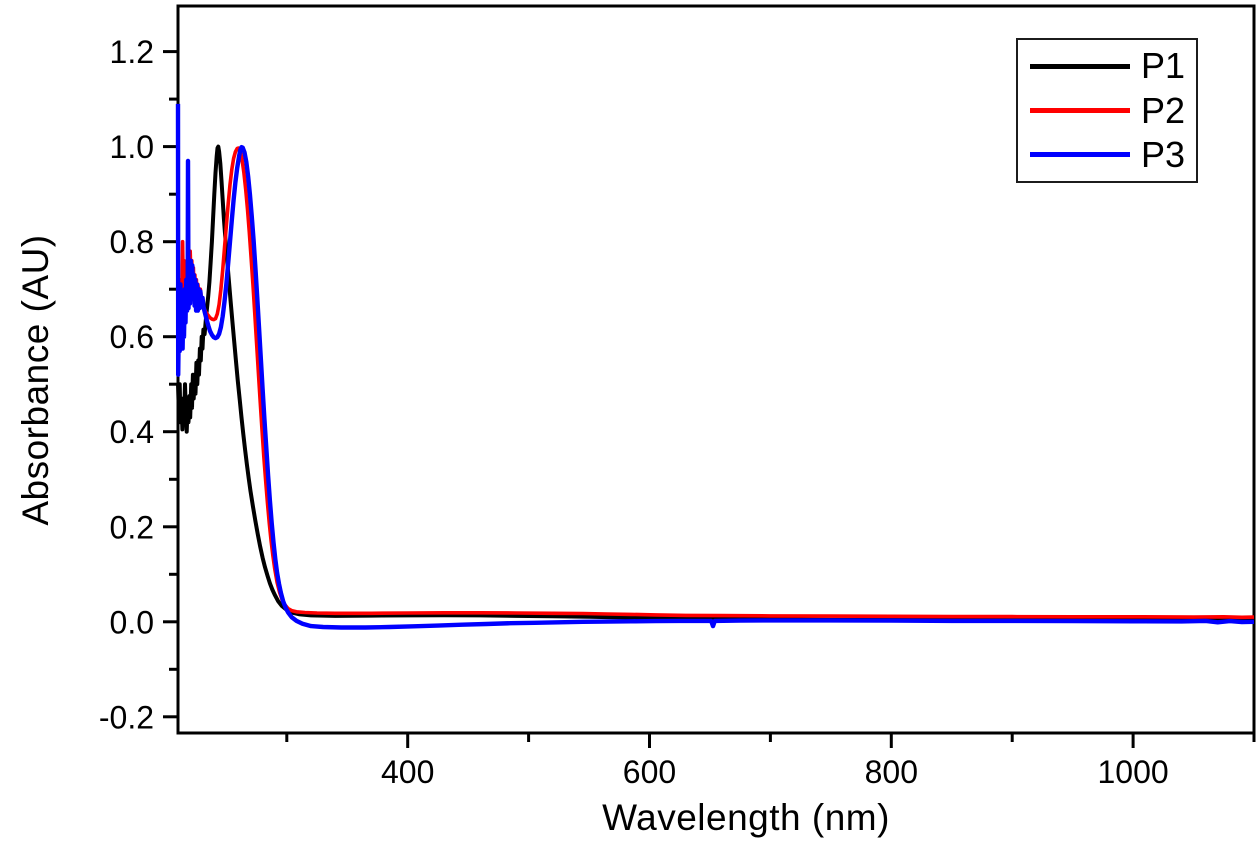  I want to click on legend-entry-p1: P1, so click(1109, 66).